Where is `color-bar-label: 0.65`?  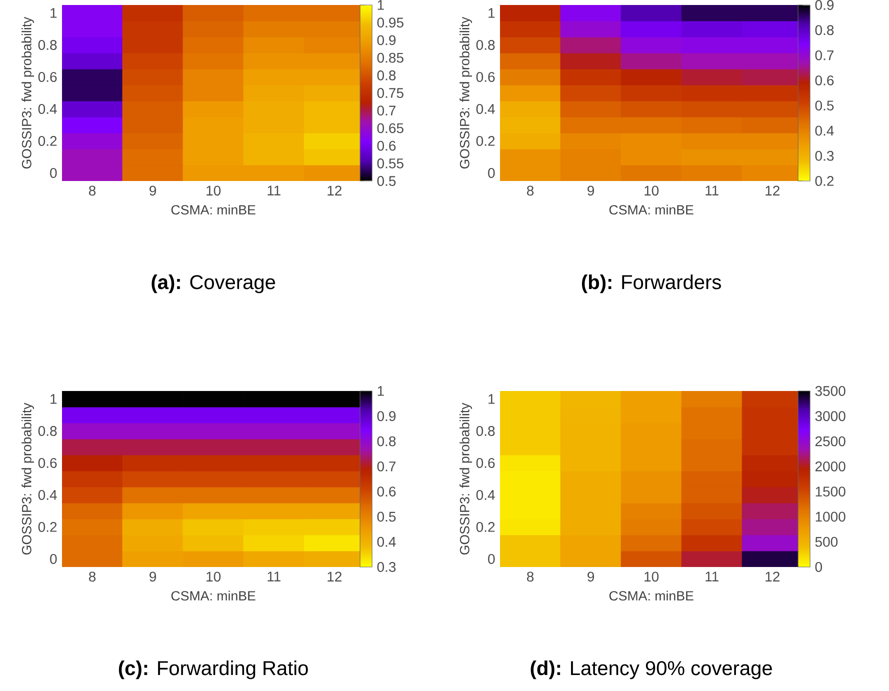 color-bar-label: 0.65 is located at coordinates (390, 128).